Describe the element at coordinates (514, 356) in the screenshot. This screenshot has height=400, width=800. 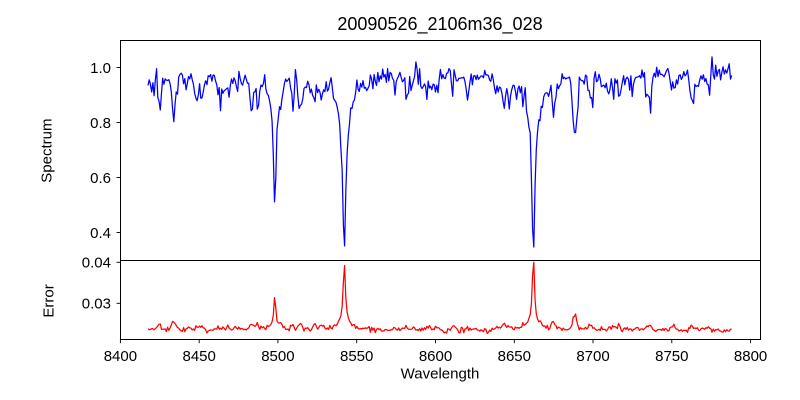
I see `svg-text: 8650` at that location.